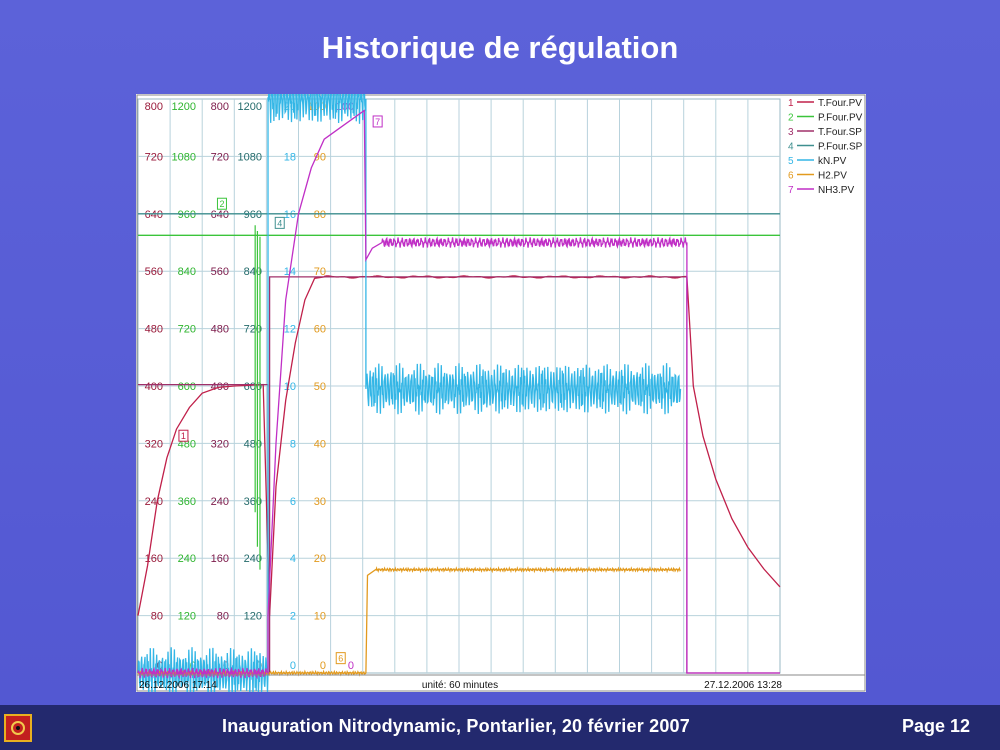  What do you see at coordinates (290, 330) in the screenshot?
I see `tick-label: 12` at bounding box center [290, 330].